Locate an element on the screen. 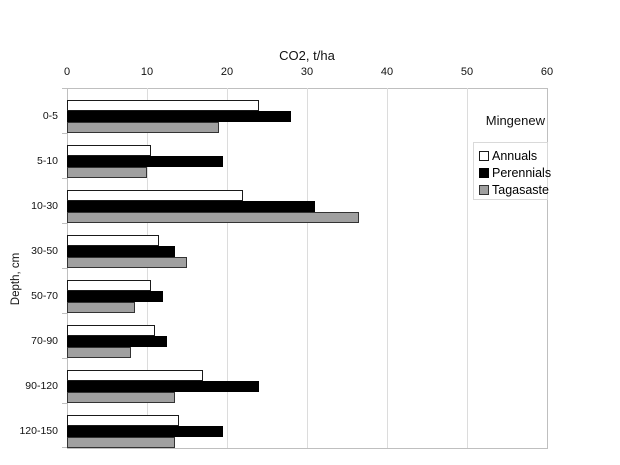 The height and width of the screenshot is (465, 620). x-tick-label: 50 is located at coordinates (467, 72).